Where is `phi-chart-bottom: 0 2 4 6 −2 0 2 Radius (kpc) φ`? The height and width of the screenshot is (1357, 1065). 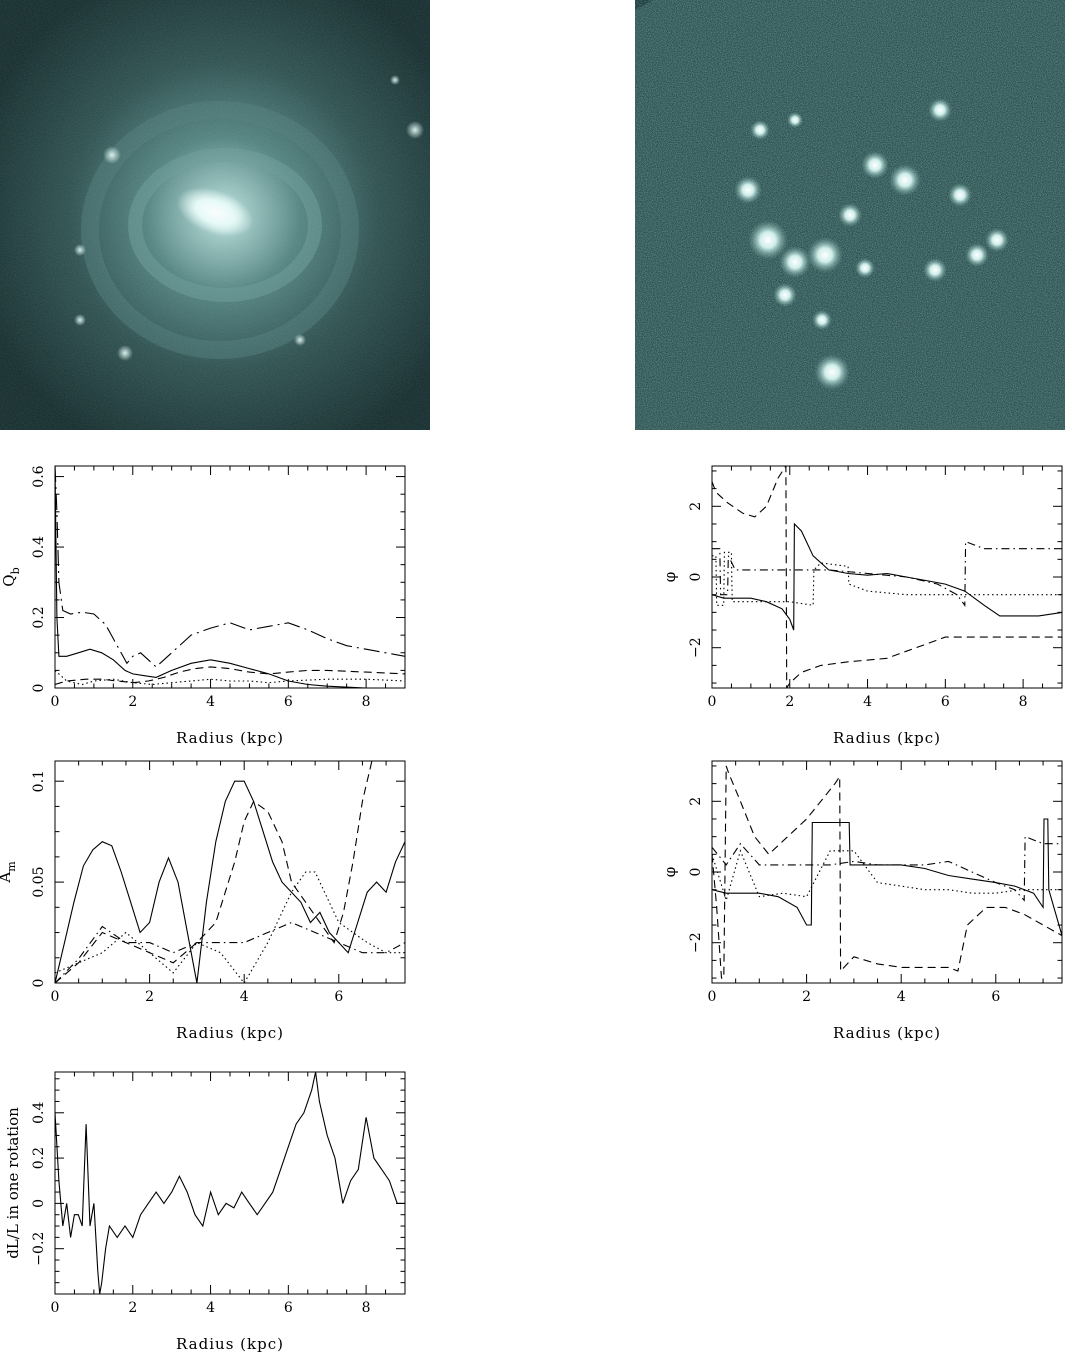 phi-chart-bottom: 0 2 4 6 −2 0 2 Radius (kpc) φ is located at coordinates (862, 901).